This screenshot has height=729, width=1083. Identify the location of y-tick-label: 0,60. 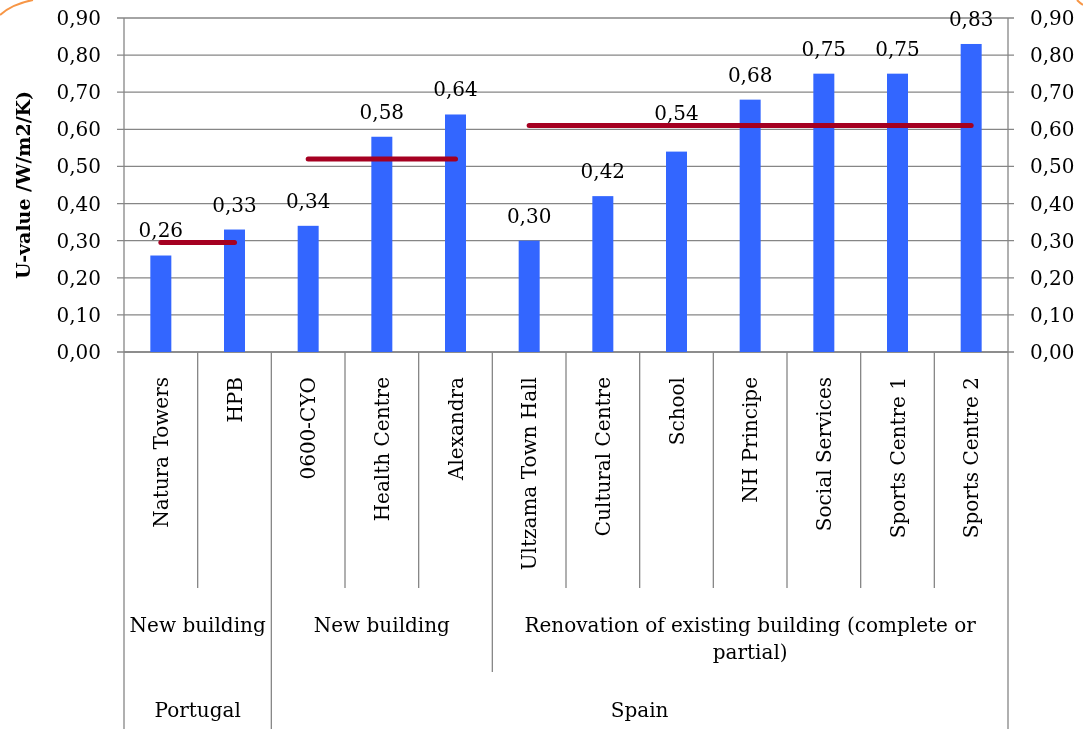
(78, 129).